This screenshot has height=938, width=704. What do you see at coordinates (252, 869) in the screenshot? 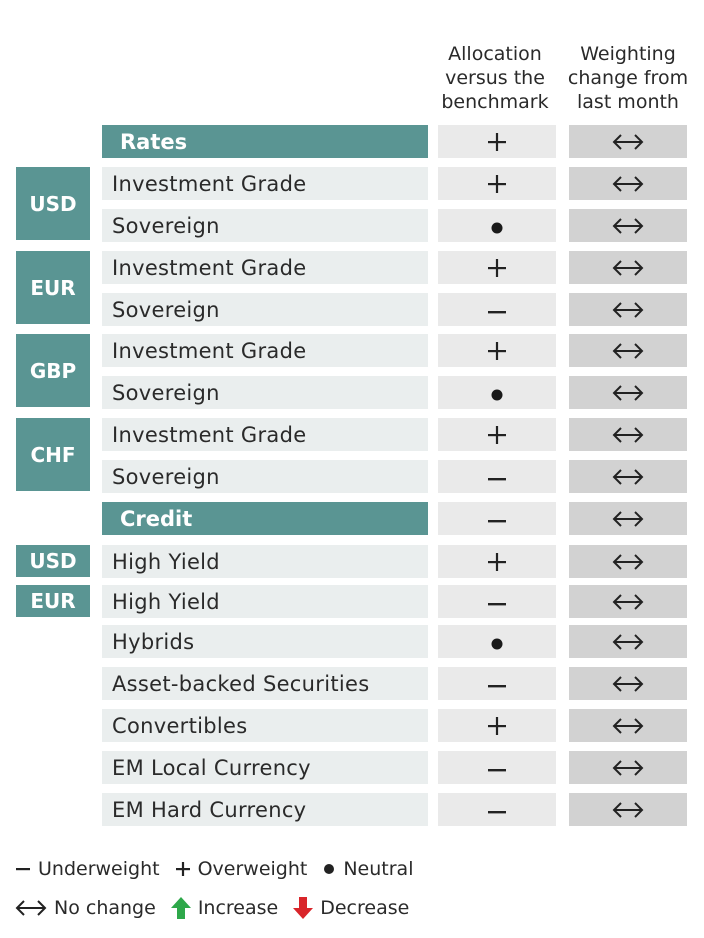
I see `legend-overweight-label: Overweight` at bounding box center [252, 869].